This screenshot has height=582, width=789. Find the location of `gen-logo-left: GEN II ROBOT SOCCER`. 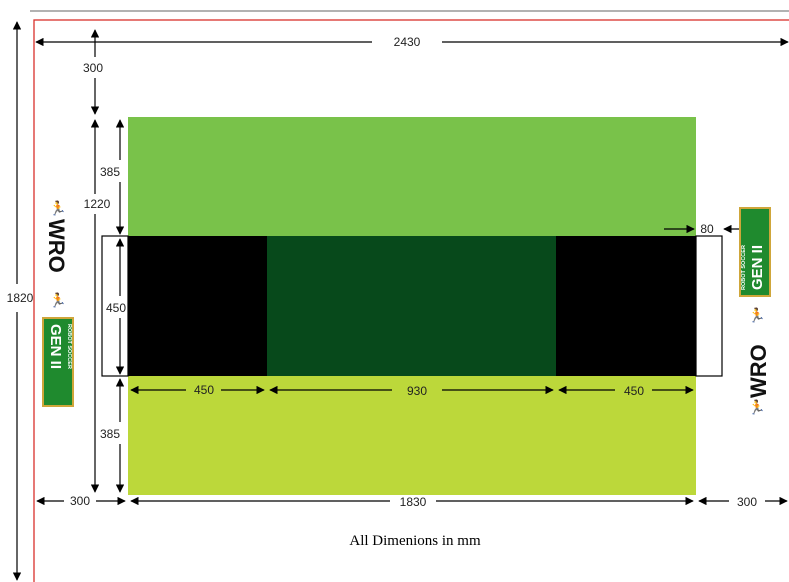

gen-logo-left: GEN II ROBOT SOCCER is located at coordinates (58, 362).